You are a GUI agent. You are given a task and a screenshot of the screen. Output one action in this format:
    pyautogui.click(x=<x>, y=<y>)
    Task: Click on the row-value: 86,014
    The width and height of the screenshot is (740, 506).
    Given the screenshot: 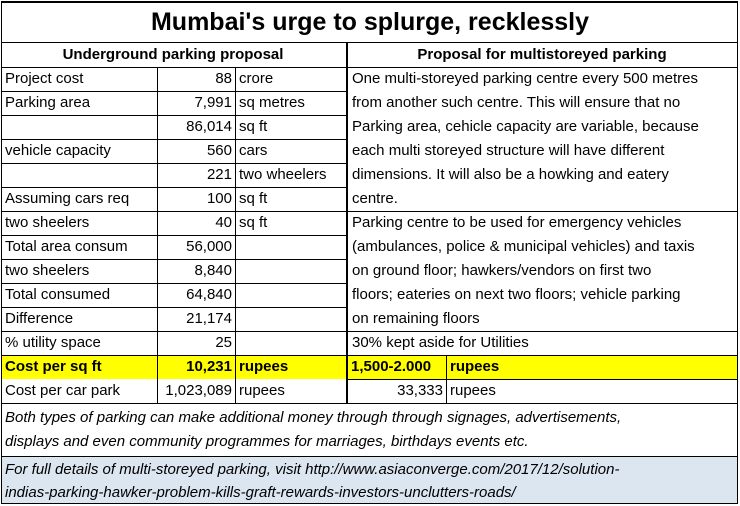 What is the action you would take?
    pyautogui.click(x=209, y=126)
    